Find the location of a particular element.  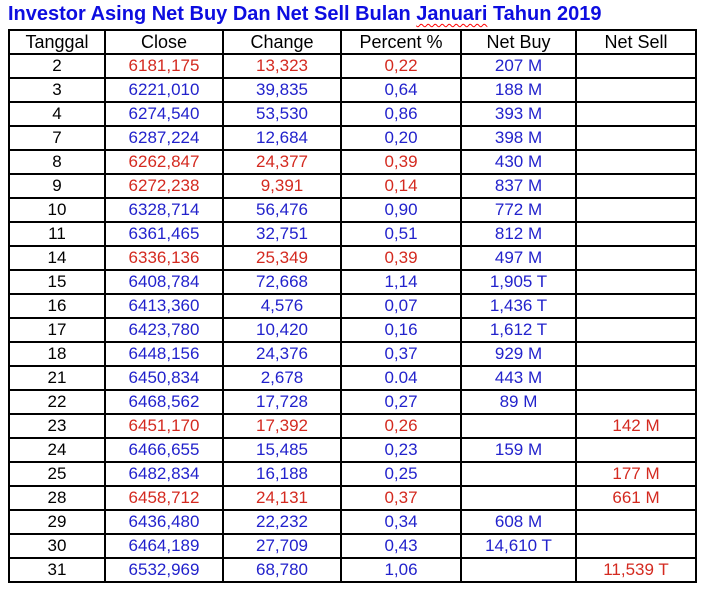

table-row: 21 6450,834 2,678 0.04 443 M is located at coordinates (352, 378).